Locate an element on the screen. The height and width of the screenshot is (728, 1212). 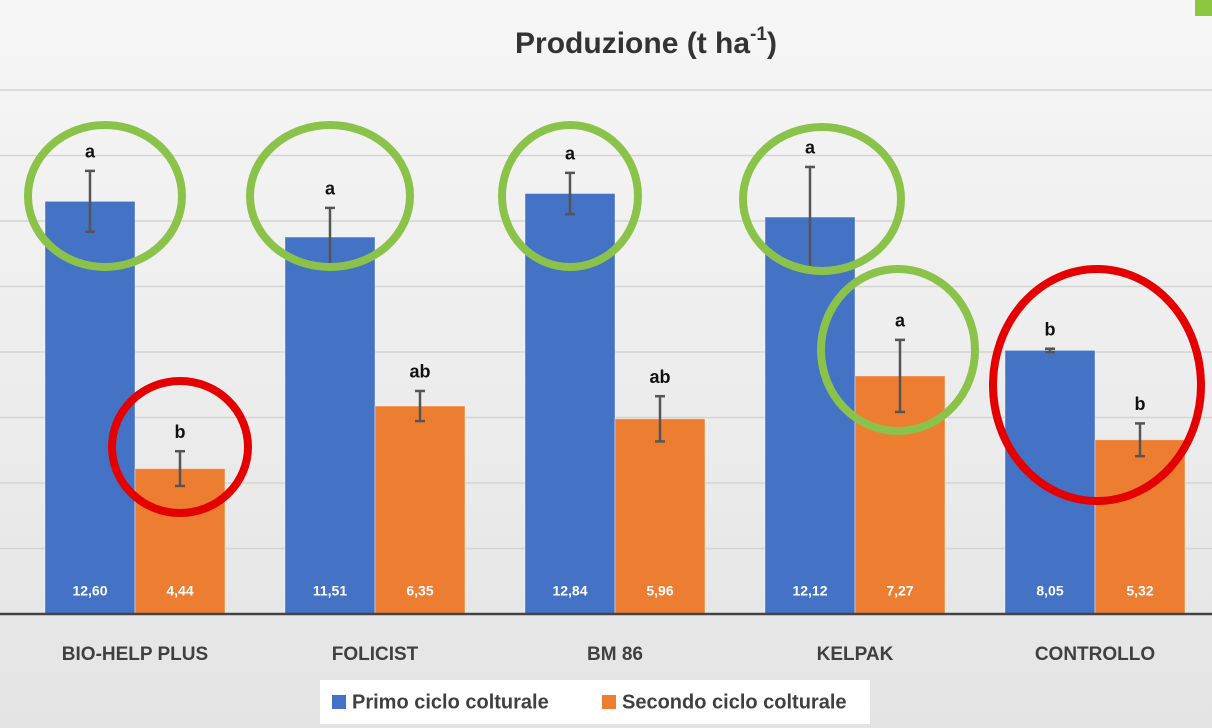
value-label: 5,32 is located at coordinates (1139, 591).